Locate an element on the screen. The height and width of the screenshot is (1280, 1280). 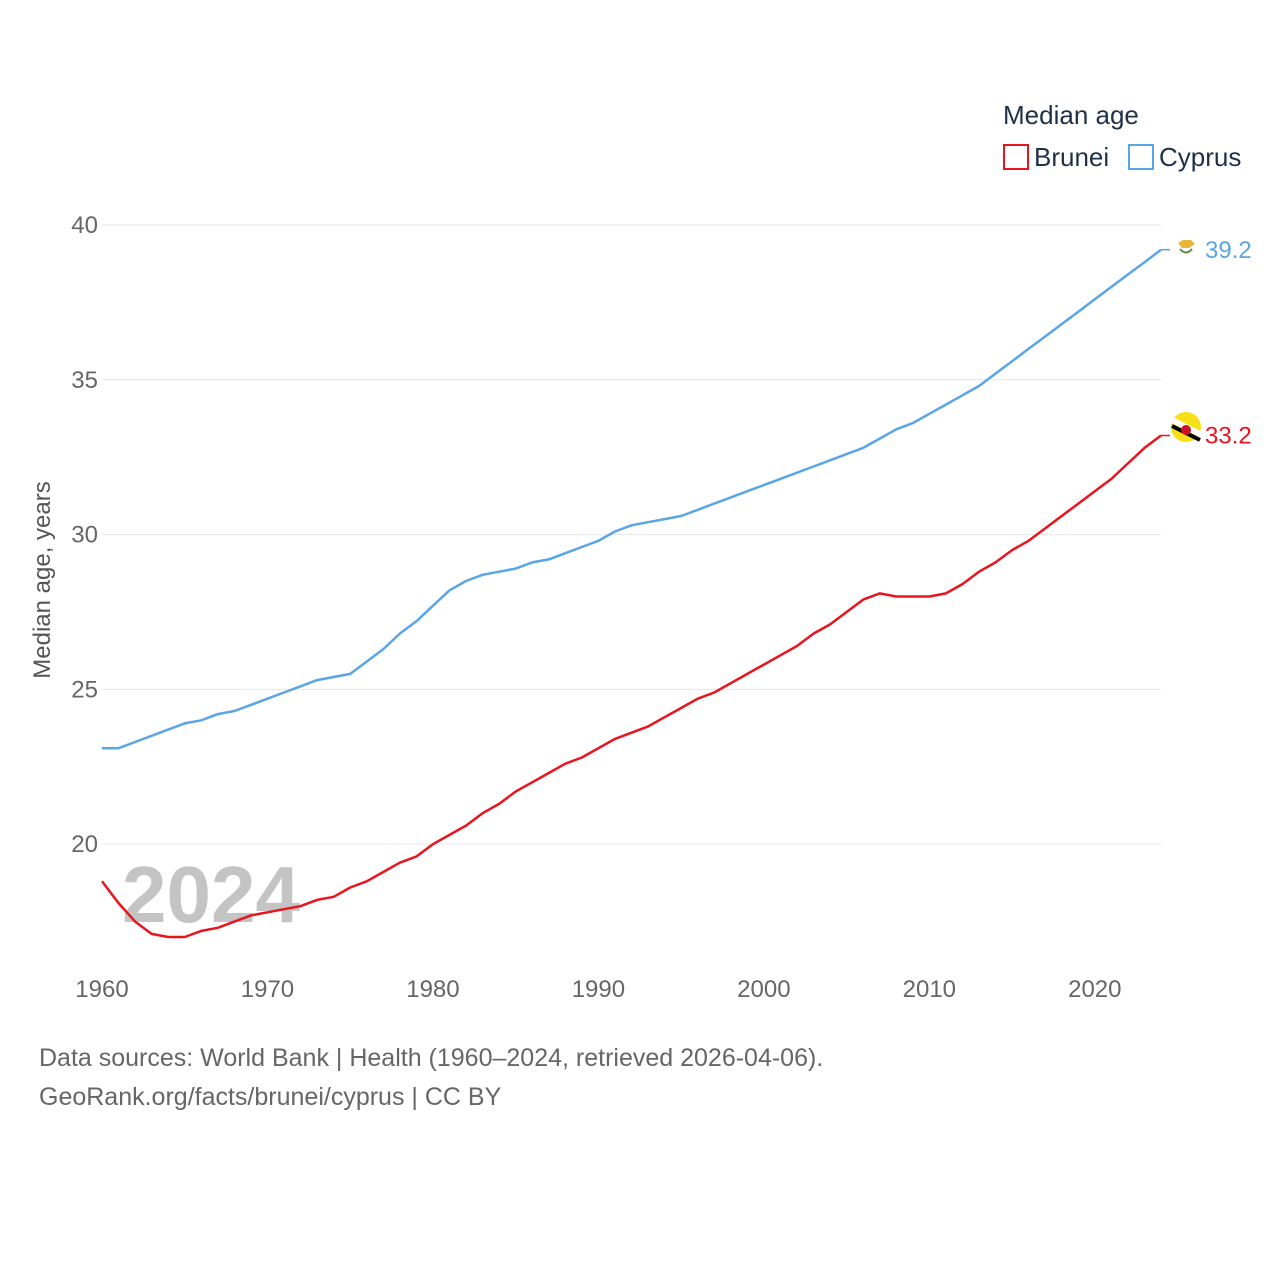
y-tick-label: 30 is located at coordinates (84, 535).